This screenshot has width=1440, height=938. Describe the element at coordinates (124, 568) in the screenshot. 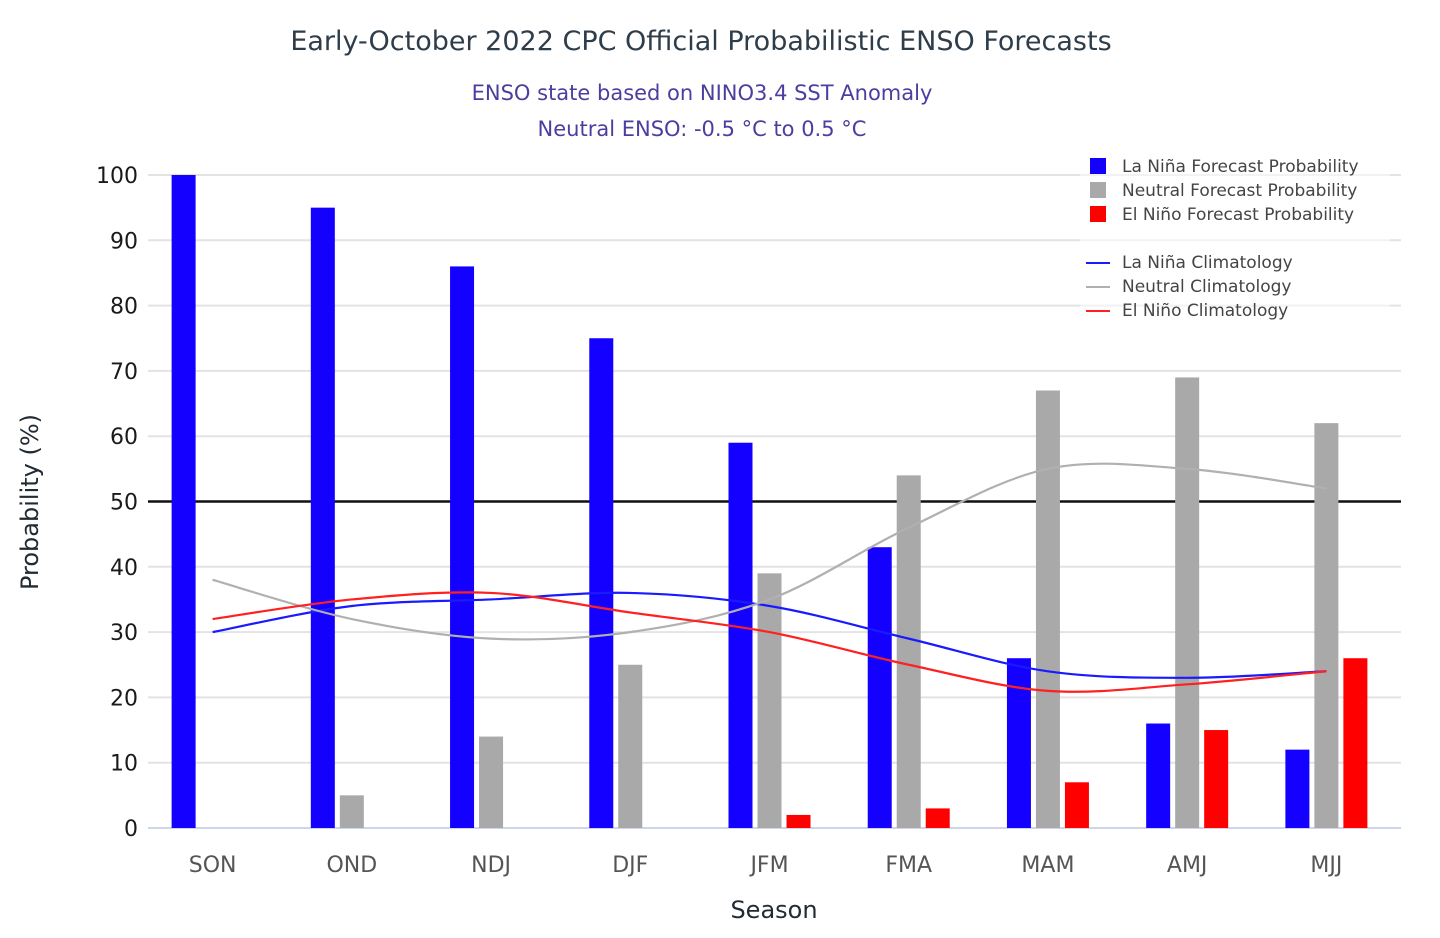

I see `y-tick-label: 40` at that location.